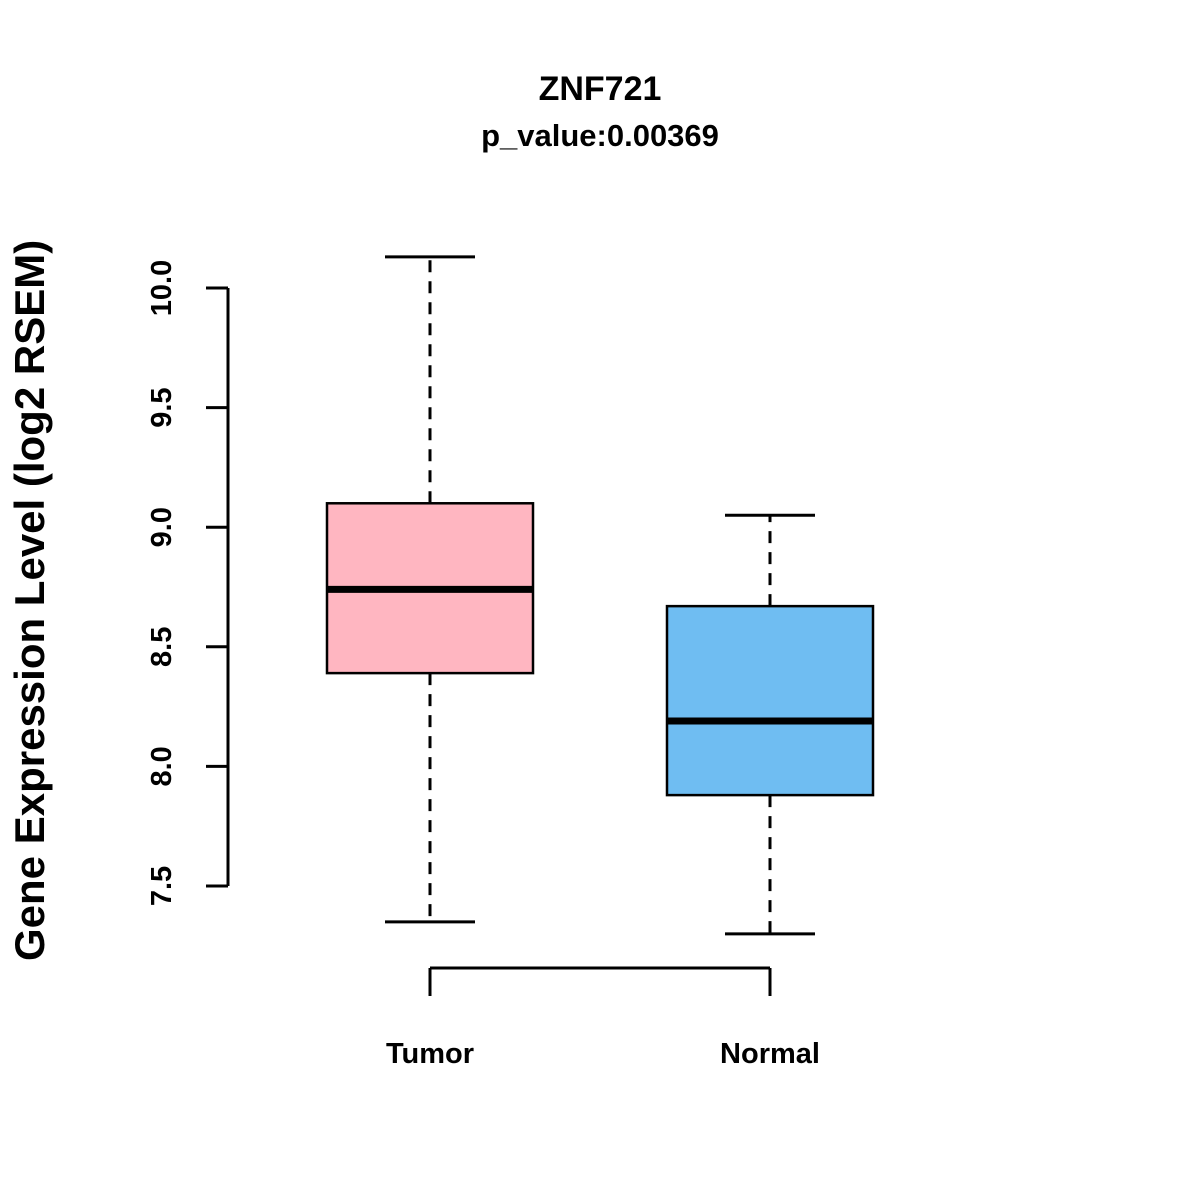 This screenshot has height=1200, width=1200. I want to click on chart-title: ZNF721, so click(600, 89).